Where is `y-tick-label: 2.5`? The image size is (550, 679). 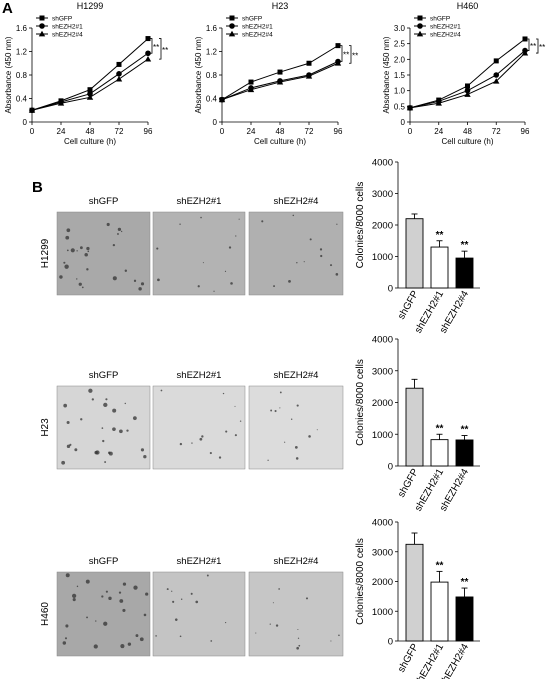
y-tick-label: 2.5 is located at coordinates (400, 44).